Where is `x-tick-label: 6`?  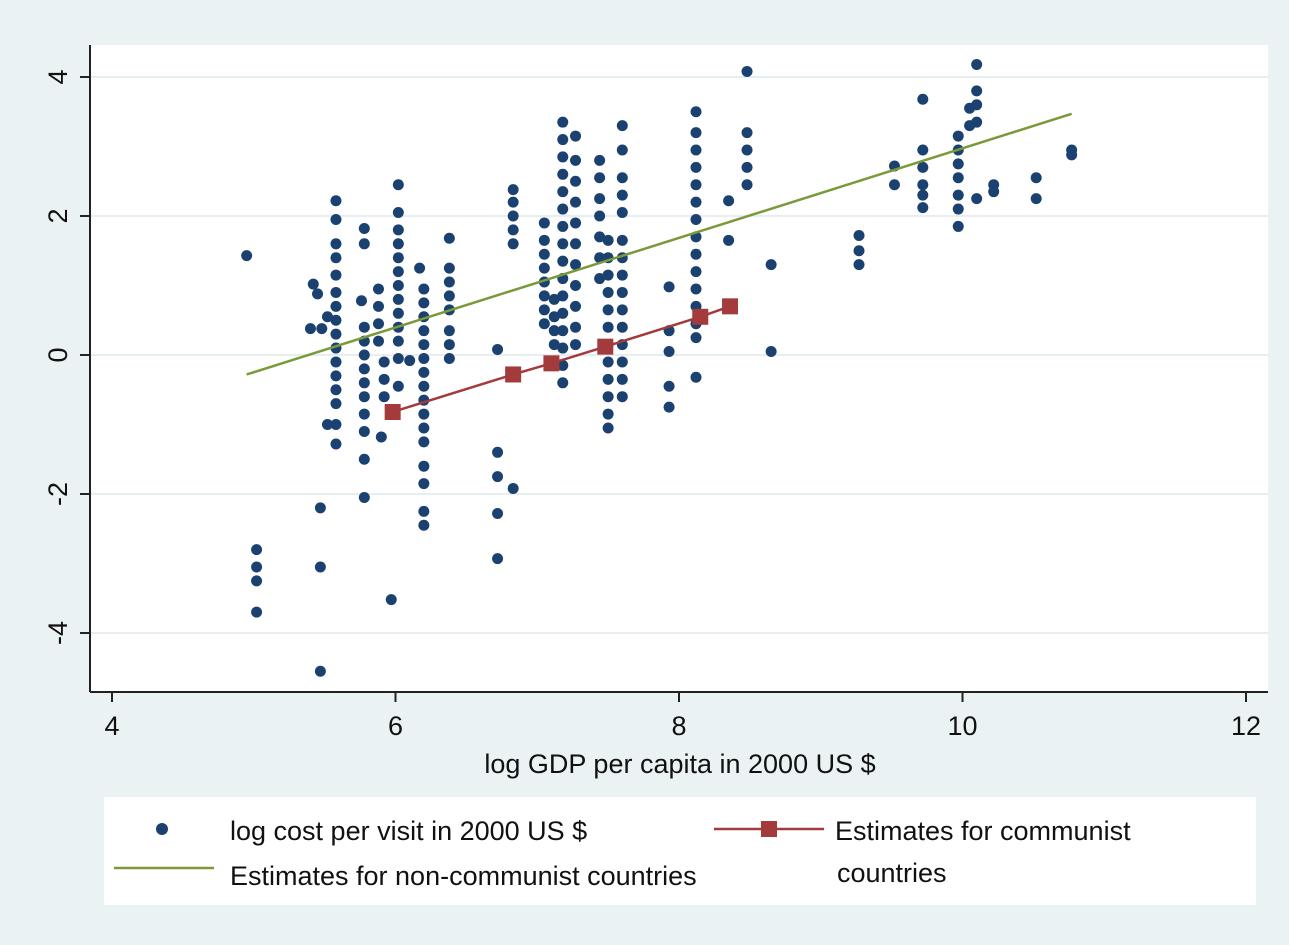 x-tick-label: 6 is located at coordinates (395, 726).